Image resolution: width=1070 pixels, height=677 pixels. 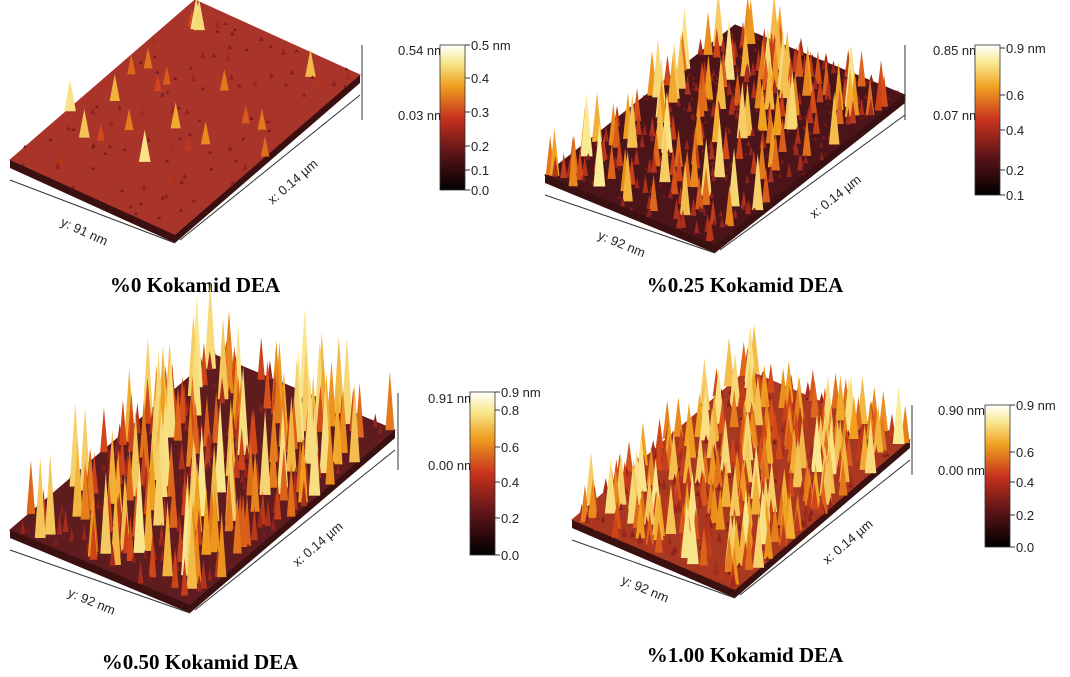 I want to click on colorbar-label: 0.0, so click(x=510, y=555).